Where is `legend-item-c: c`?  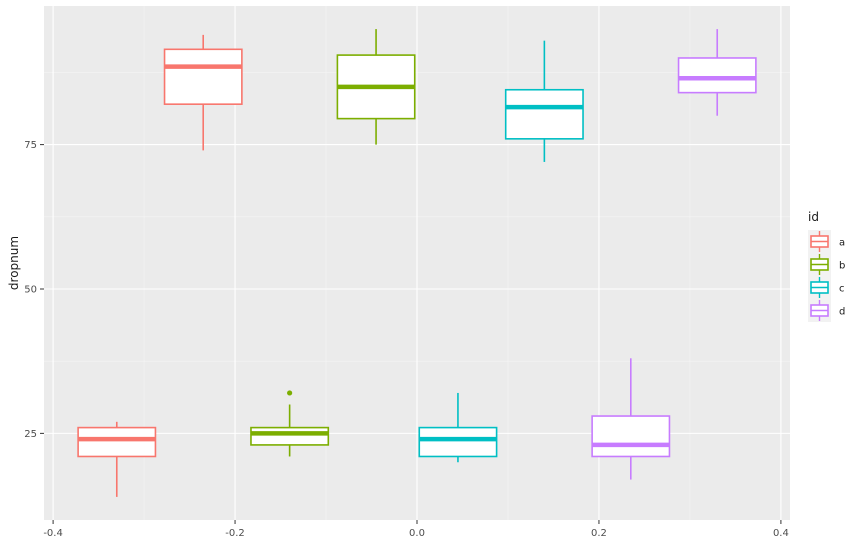 legend-item-c: c is located at coordinates (826, 287).